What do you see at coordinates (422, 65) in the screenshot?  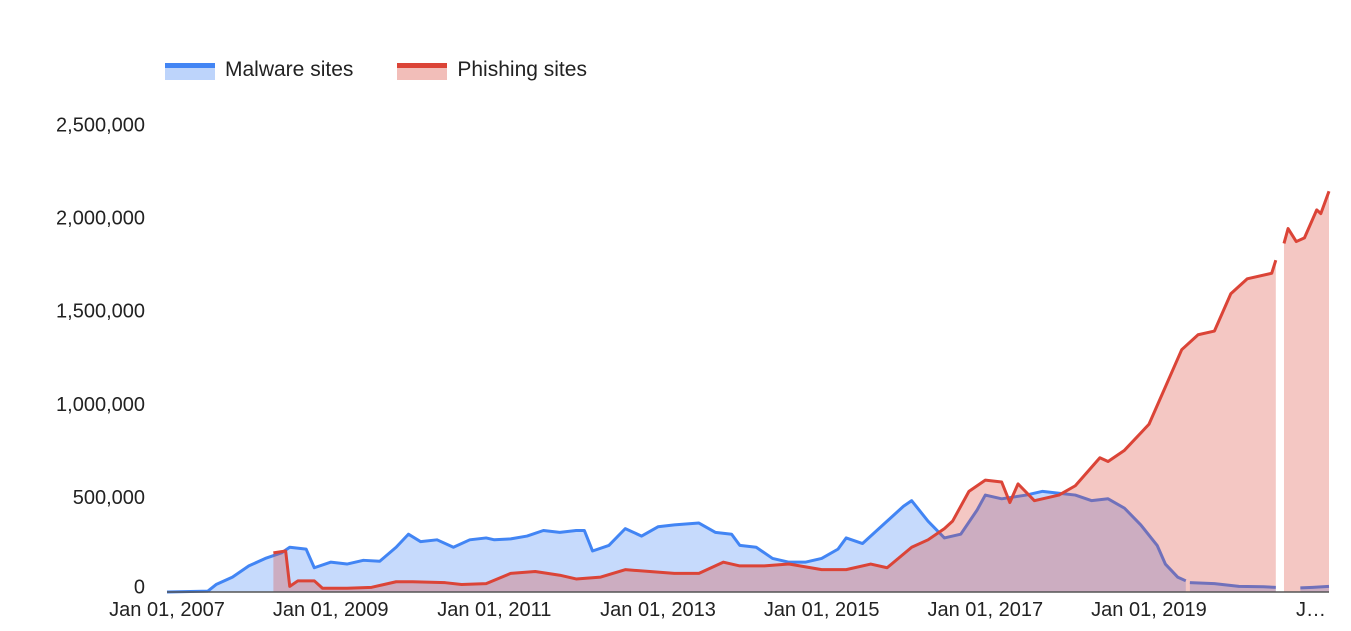 I see `phishing-line-swatch` at bounding box center [422, 65].